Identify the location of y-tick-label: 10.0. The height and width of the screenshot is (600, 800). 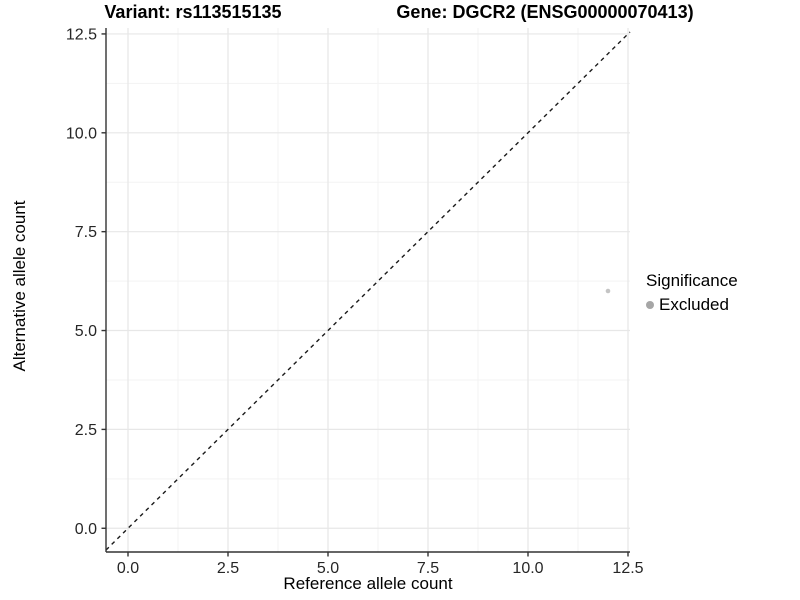
(81, 133).